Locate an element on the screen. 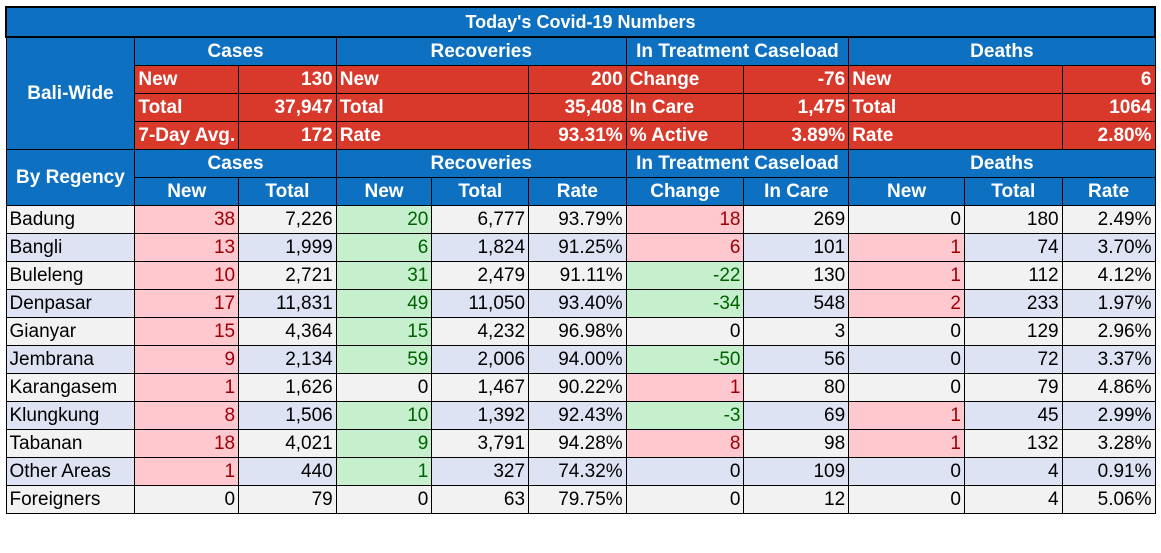  recoveries-new-cell: 15 is located at coordinates (384, 331).